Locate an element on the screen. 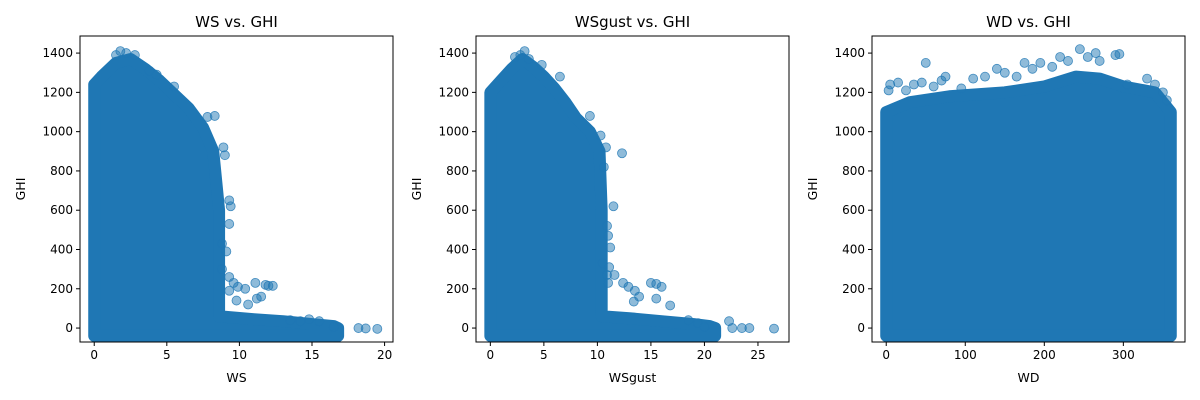  y-tick-label: 400 is located at coordinates (457, 249).